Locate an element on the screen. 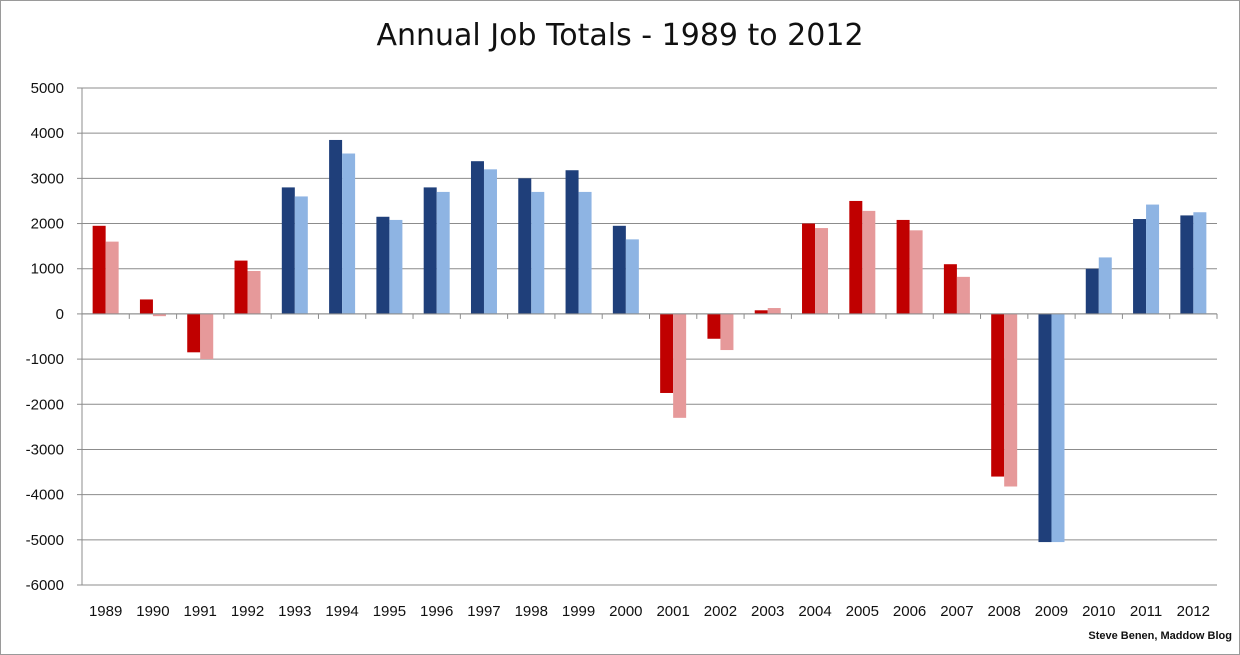 This screenshot has height=655, width=1240. chart-title: Annual Job Totals - 1989 to 2012 is located at coordinates (620, 35).